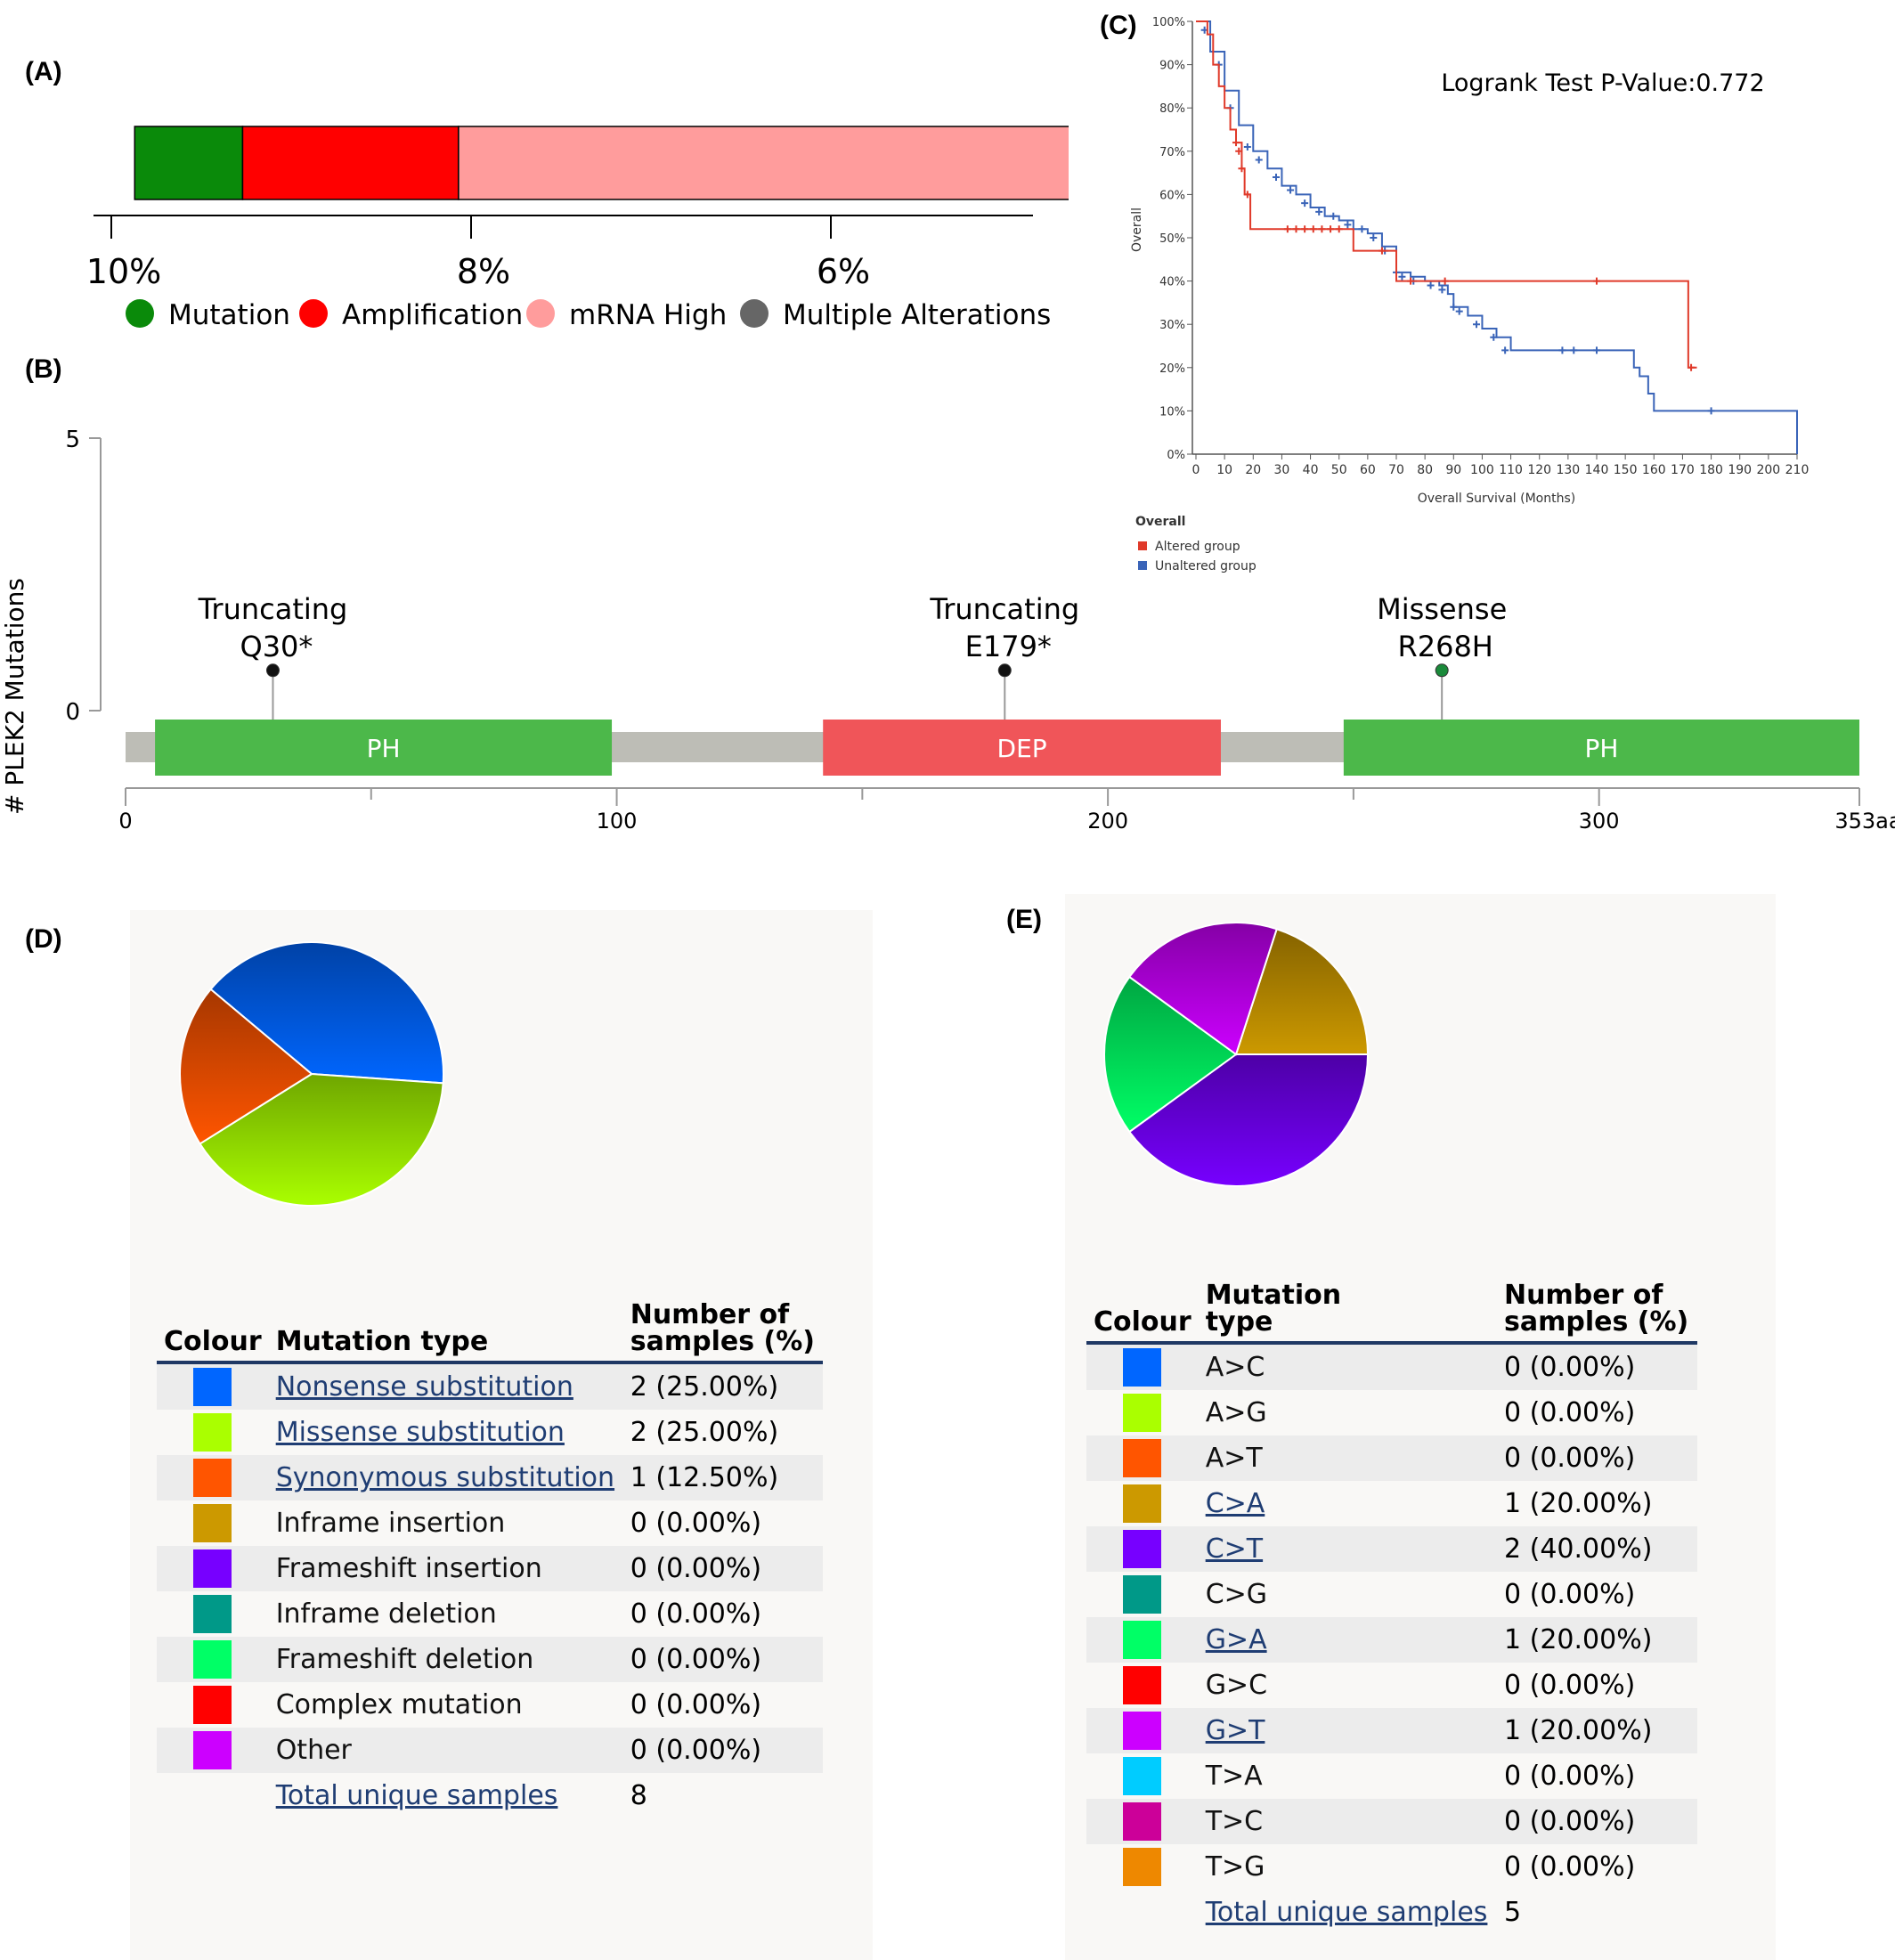 The image size is (1895, 1960). I want to click on legend-label: Multiple Alterations, so click(917, 315).